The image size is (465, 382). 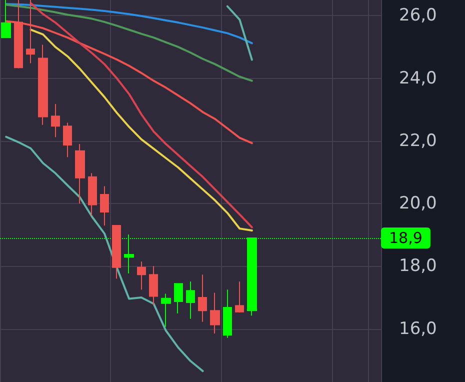 I want to click on y-tick-label: 22,0, so click(x=418, y=140).